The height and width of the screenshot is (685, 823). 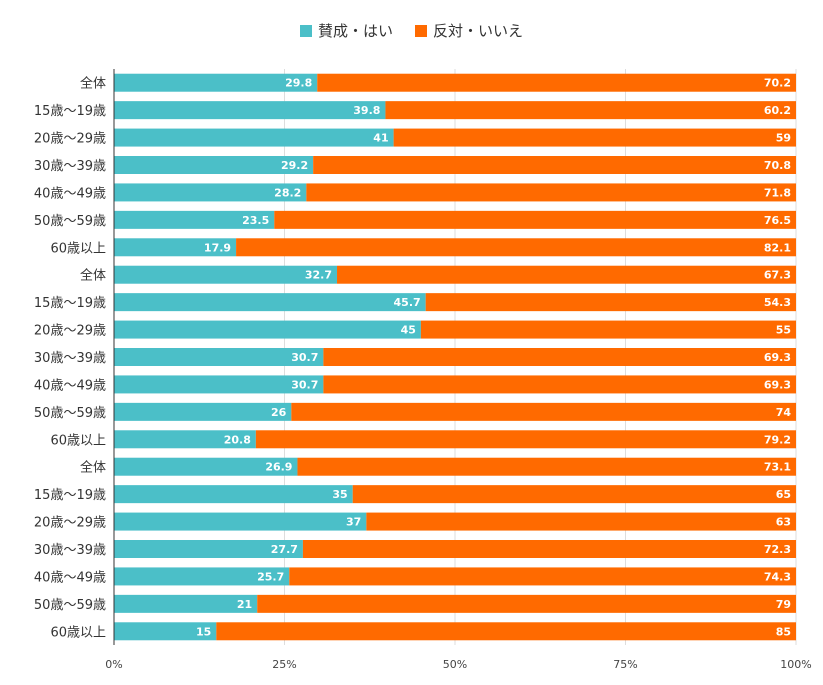 I want to click on data-label: 39.8, so click(x=366, y=110).